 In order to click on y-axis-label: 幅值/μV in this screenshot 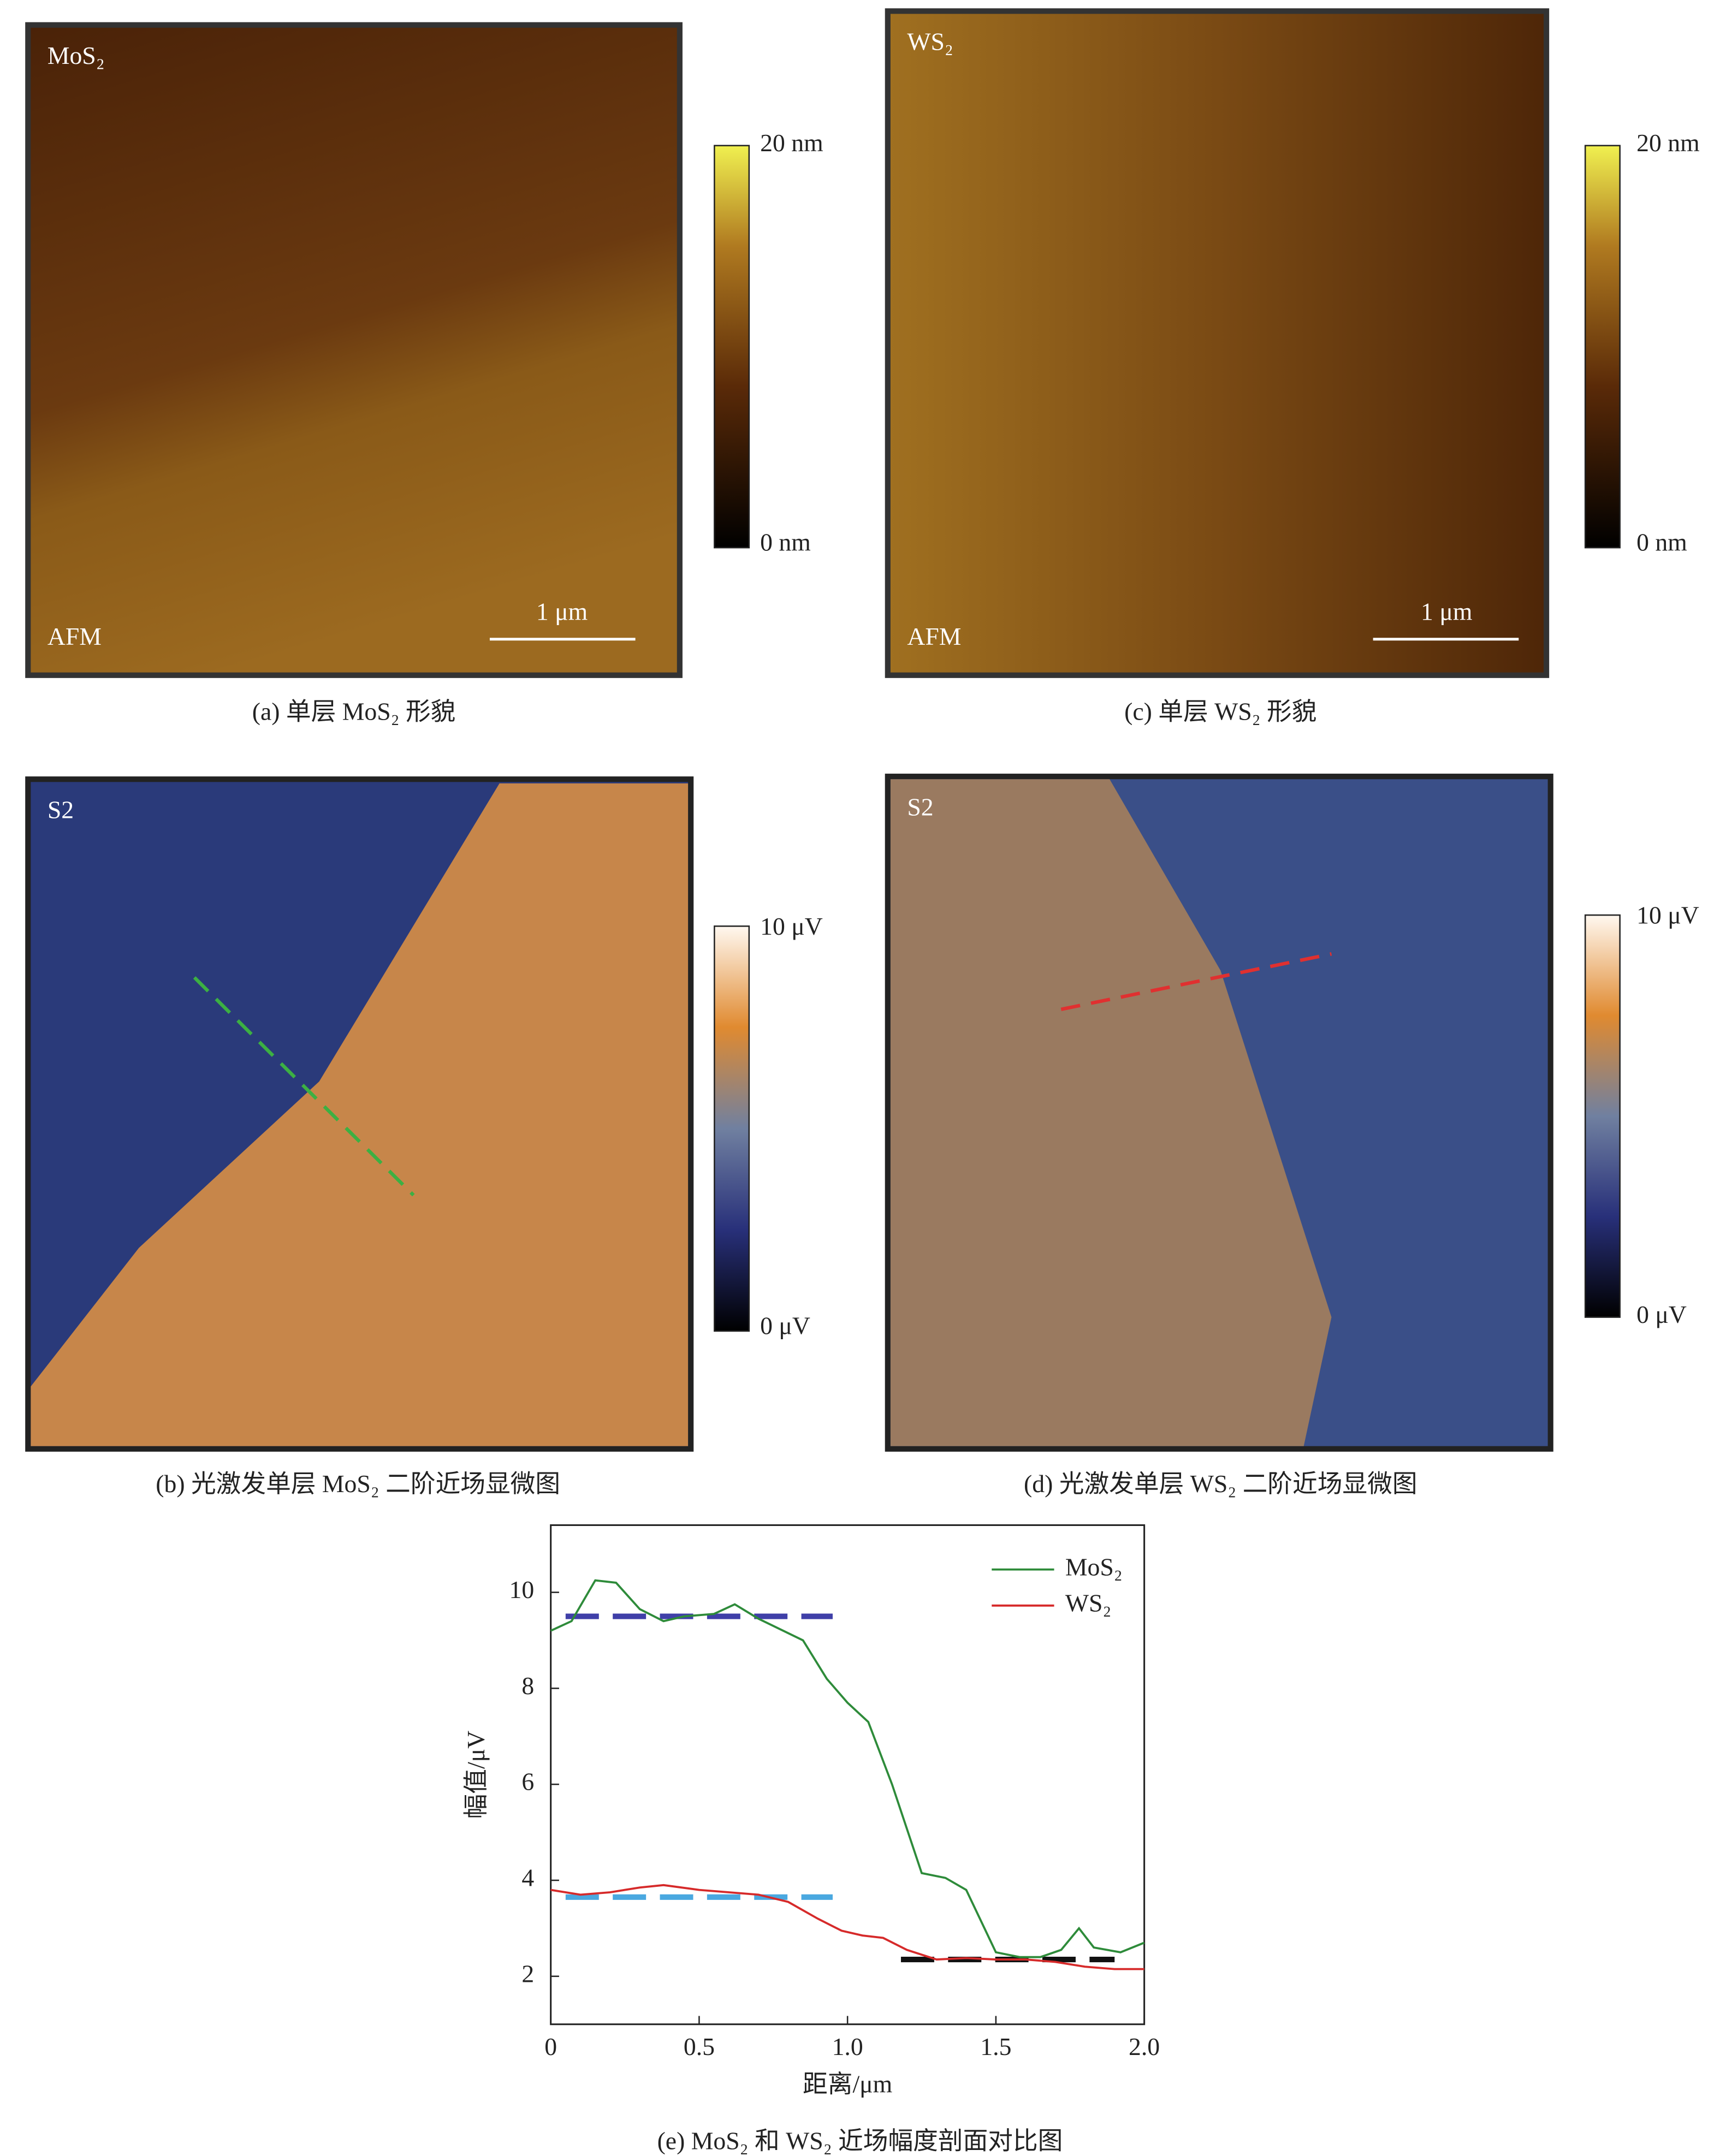, I will do `click(476, 1775)`.